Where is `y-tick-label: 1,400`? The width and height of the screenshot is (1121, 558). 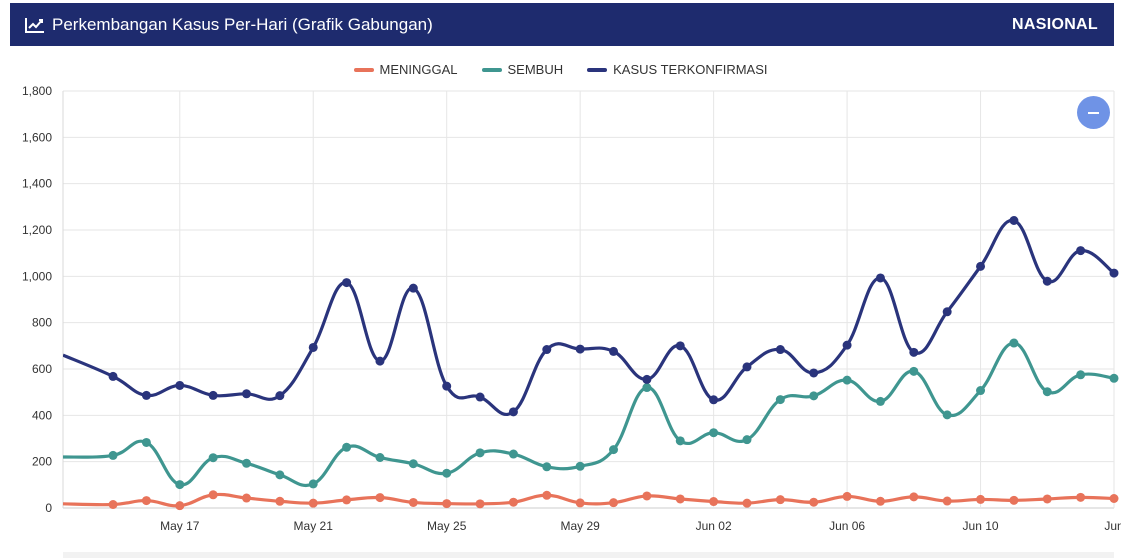
y-tick-label: 1,400 is located at coordinates (37, 184).